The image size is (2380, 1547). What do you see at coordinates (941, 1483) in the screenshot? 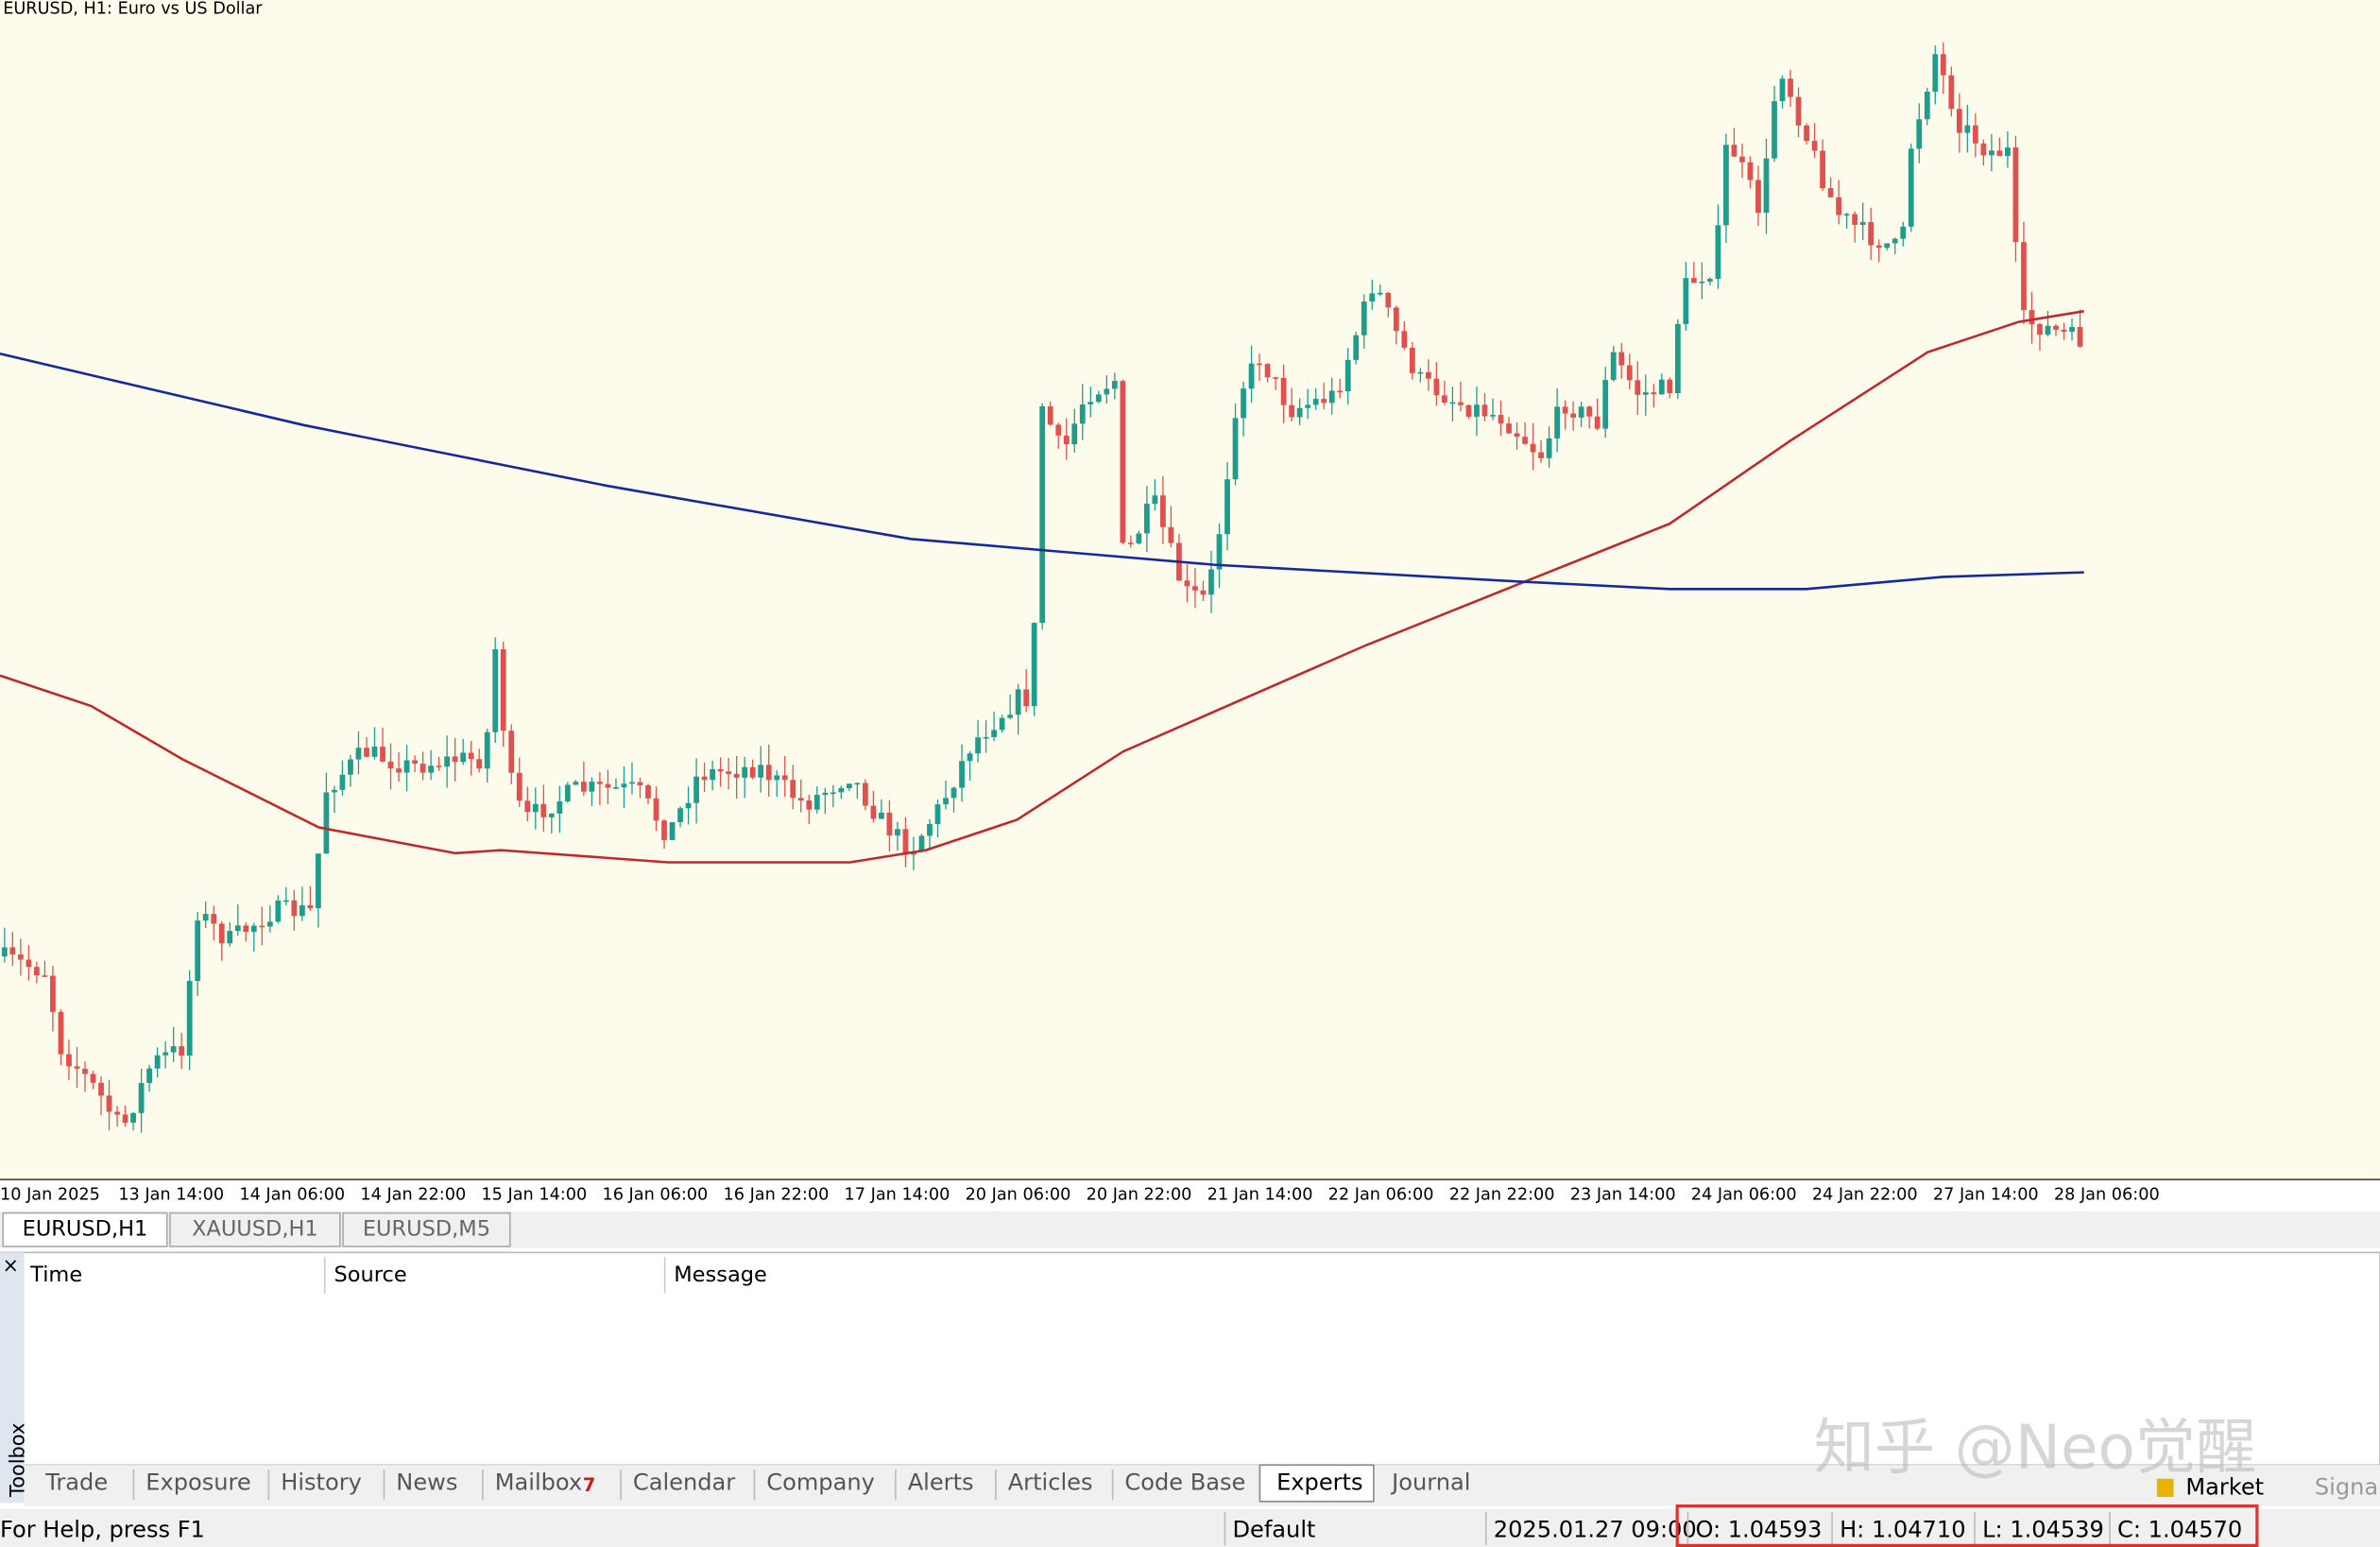
I see `toolbox-tab: Alerts` at bounding box center [941, 1483].